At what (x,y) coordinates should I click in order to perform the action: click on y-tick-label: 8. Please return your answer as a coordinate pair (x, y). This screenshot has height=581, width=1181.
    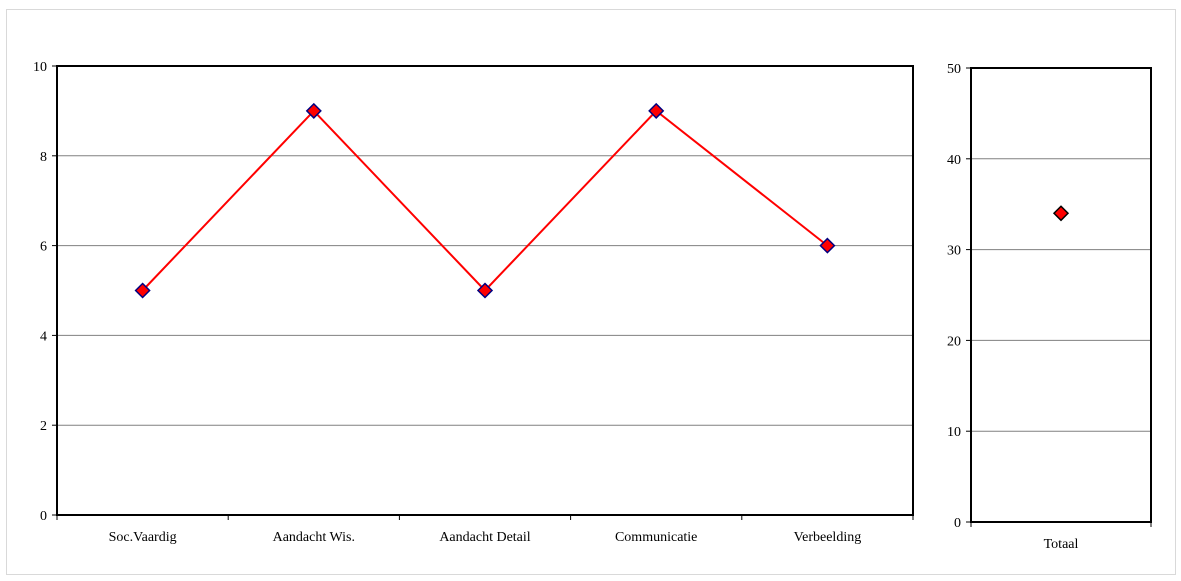
    Looking at the image, I should click on (43, 157).